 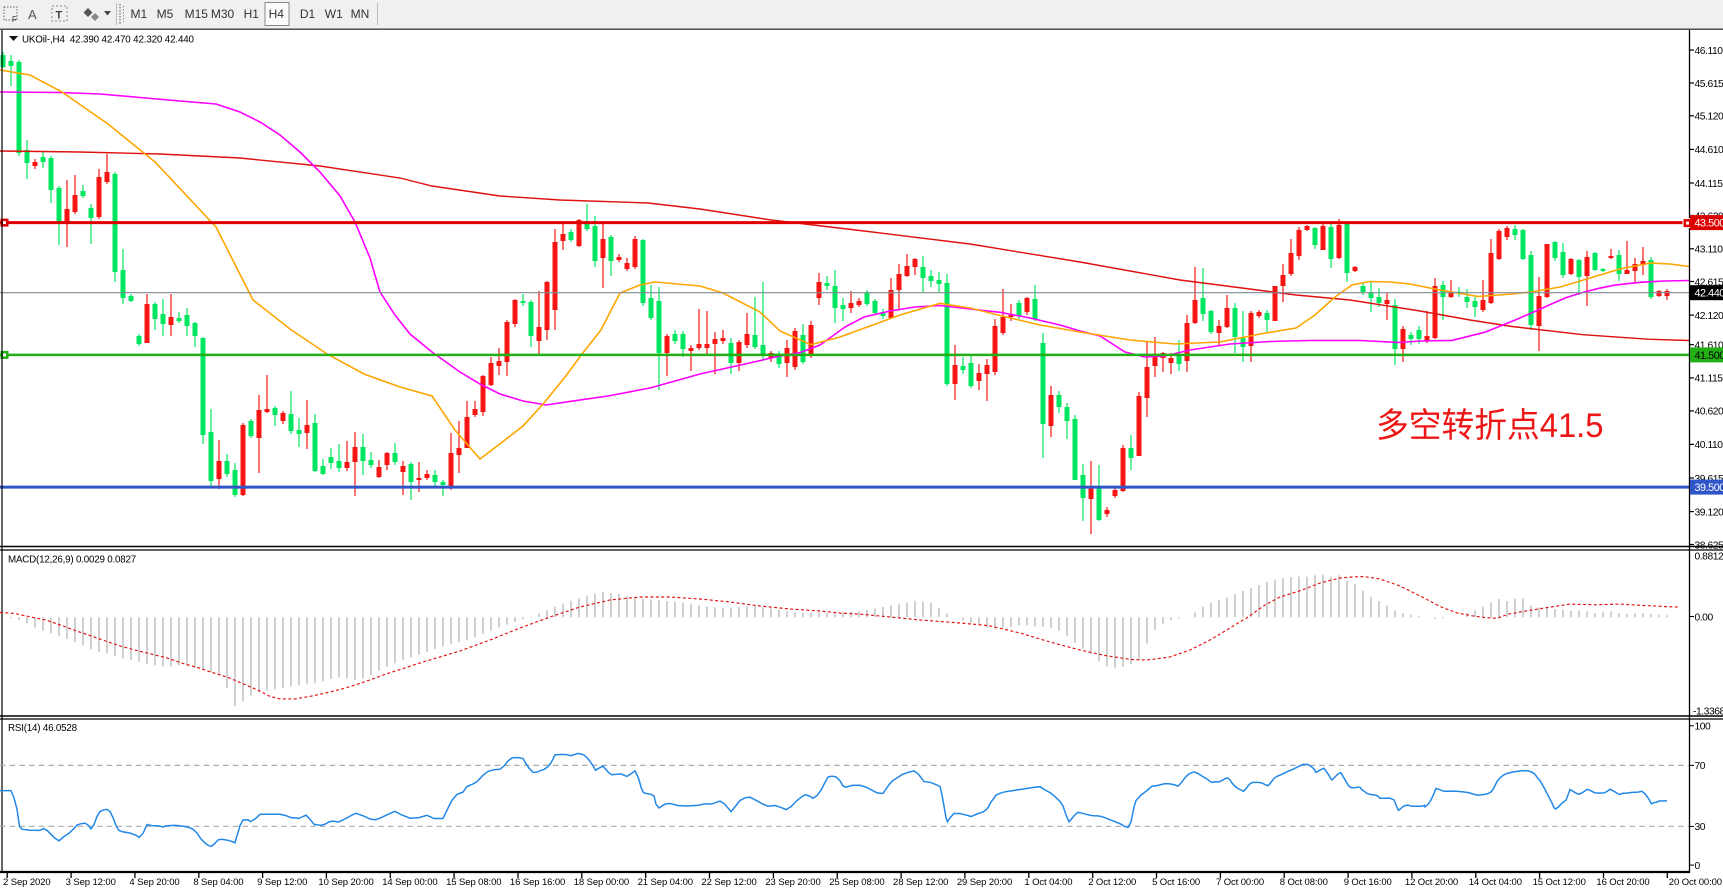 I want to click on svg-text: 40.620, so click(x=1709, y=412).